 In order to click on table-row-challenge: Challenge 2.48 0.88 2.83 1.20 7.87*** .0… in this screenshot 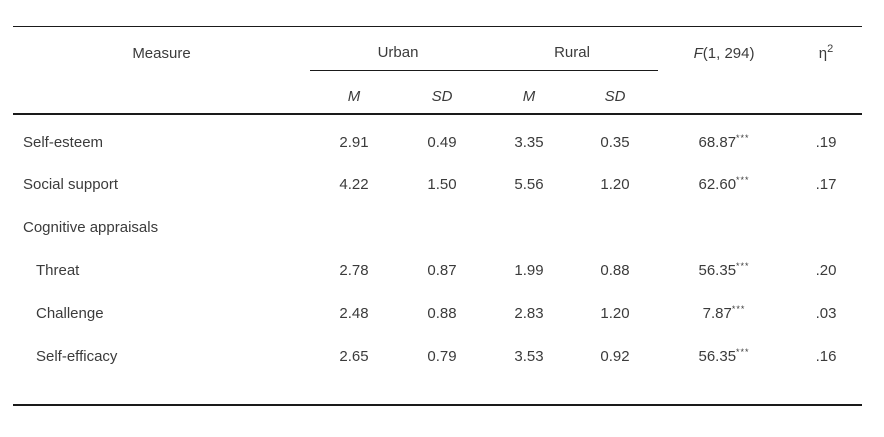, I will do `click(437, 307)`.